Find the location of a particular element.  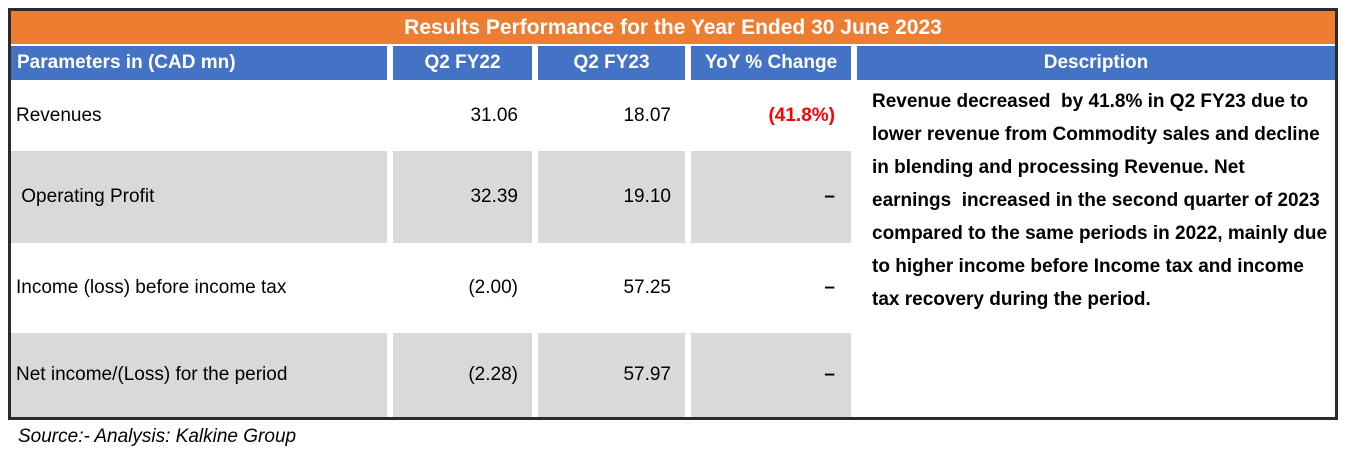

column-header-parameters: Parameters in (CAD mn) is located at coordinates (199, 63).